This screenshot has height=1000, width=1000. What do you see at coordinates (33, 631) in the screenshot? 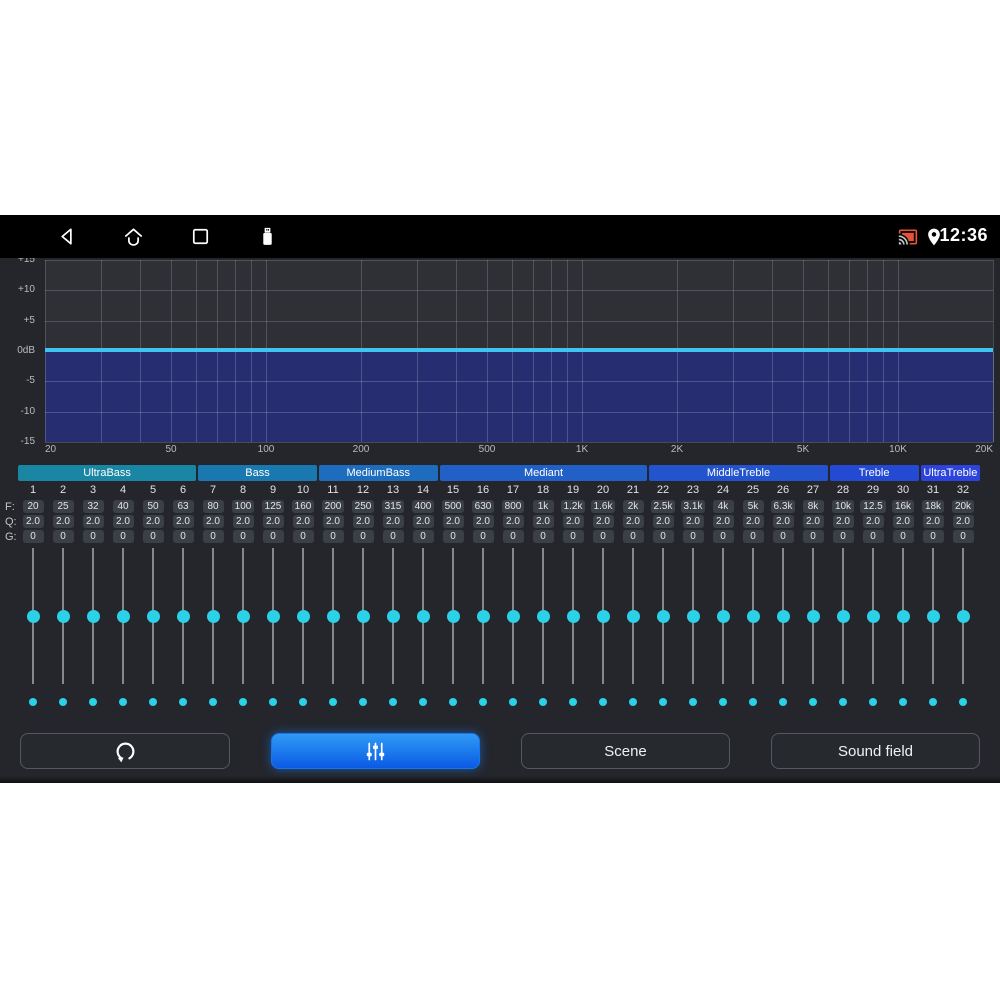
I see `eq-slider-ch1` at bounding box center [33, 631].